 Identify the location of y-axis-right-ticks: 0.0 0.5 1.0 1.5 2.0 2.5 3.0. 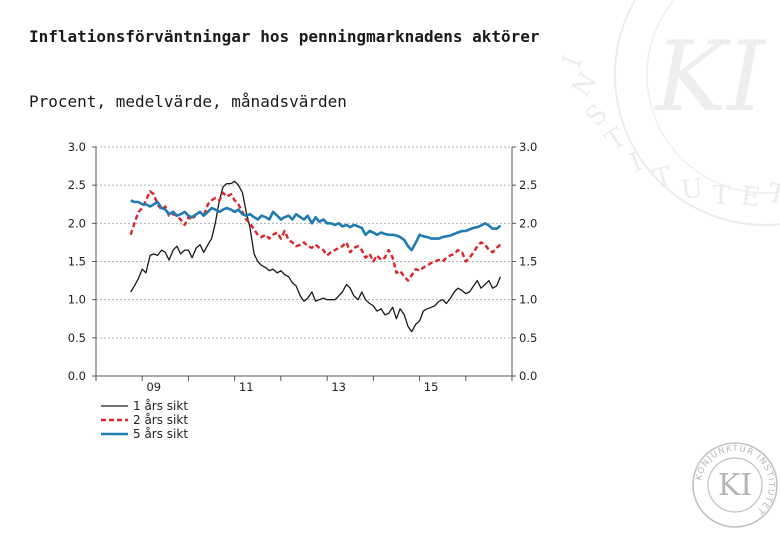
(528, 261).